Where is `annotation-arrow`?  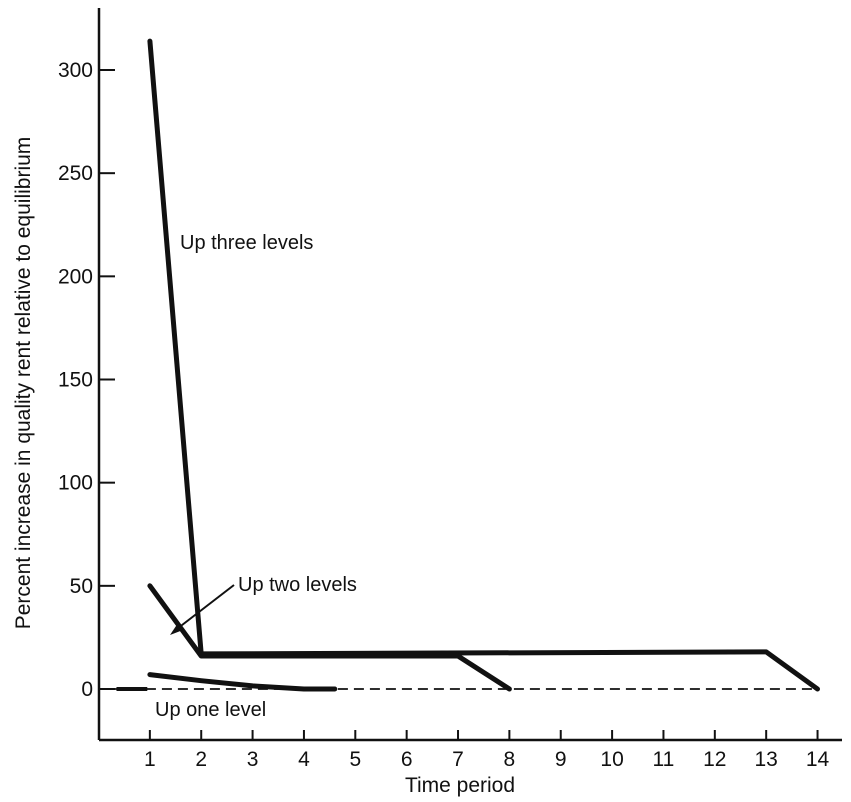
annotation-arrow is located at coordinates (203, 608).